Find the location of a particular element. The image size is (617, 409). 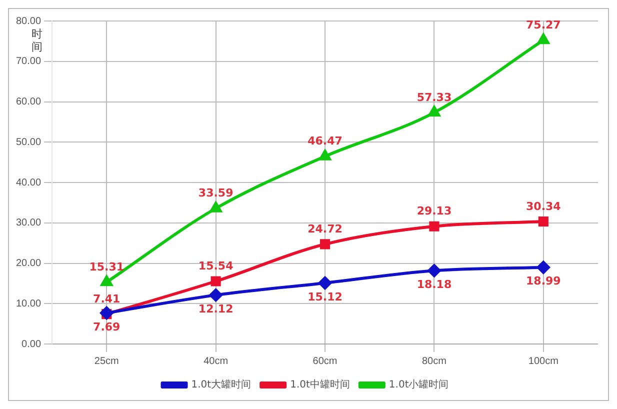

x-tick-label: 60cm is located at coordinates (325, 361).